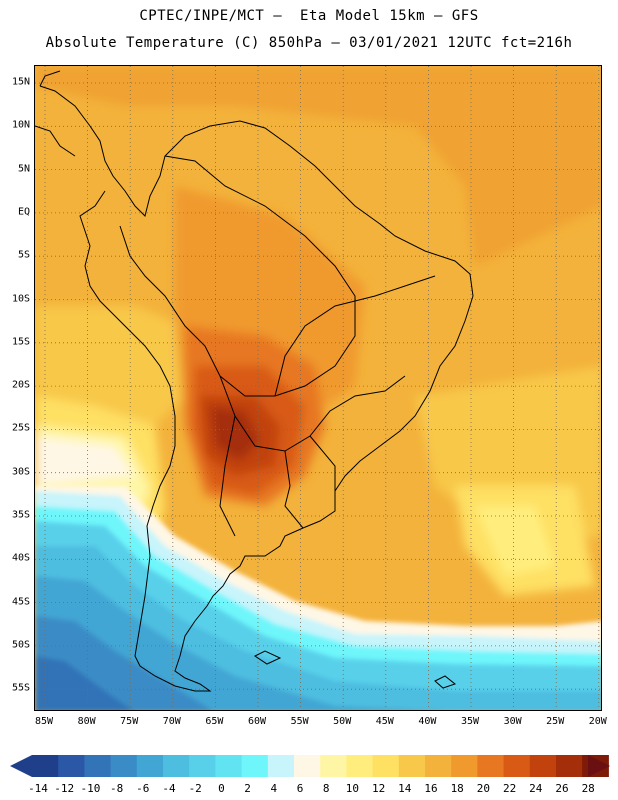  Describe the element at coordinates (20, 385) in the screenshot. I see `lat-label: 20S` at that location.